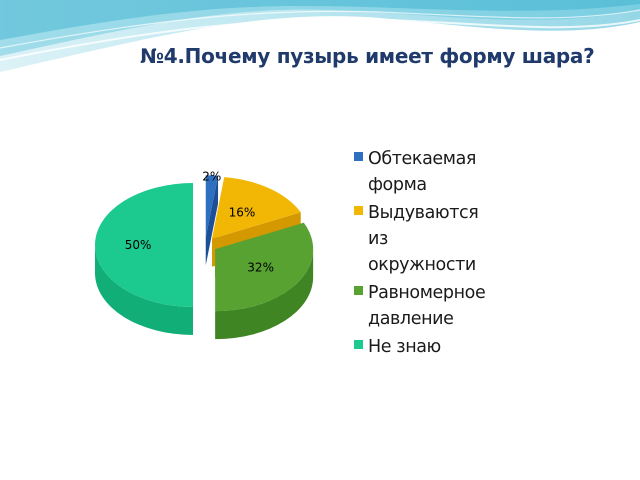  I want to click on legend-swatch-obtekaemaya-forma, so click(358, 156).